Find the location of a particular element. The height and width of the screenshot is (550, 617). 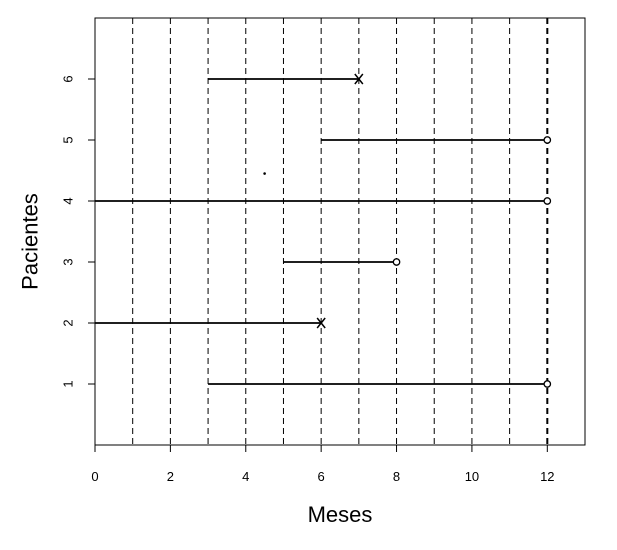

y-tick-label: 2 is located at coordinates (68, 322).